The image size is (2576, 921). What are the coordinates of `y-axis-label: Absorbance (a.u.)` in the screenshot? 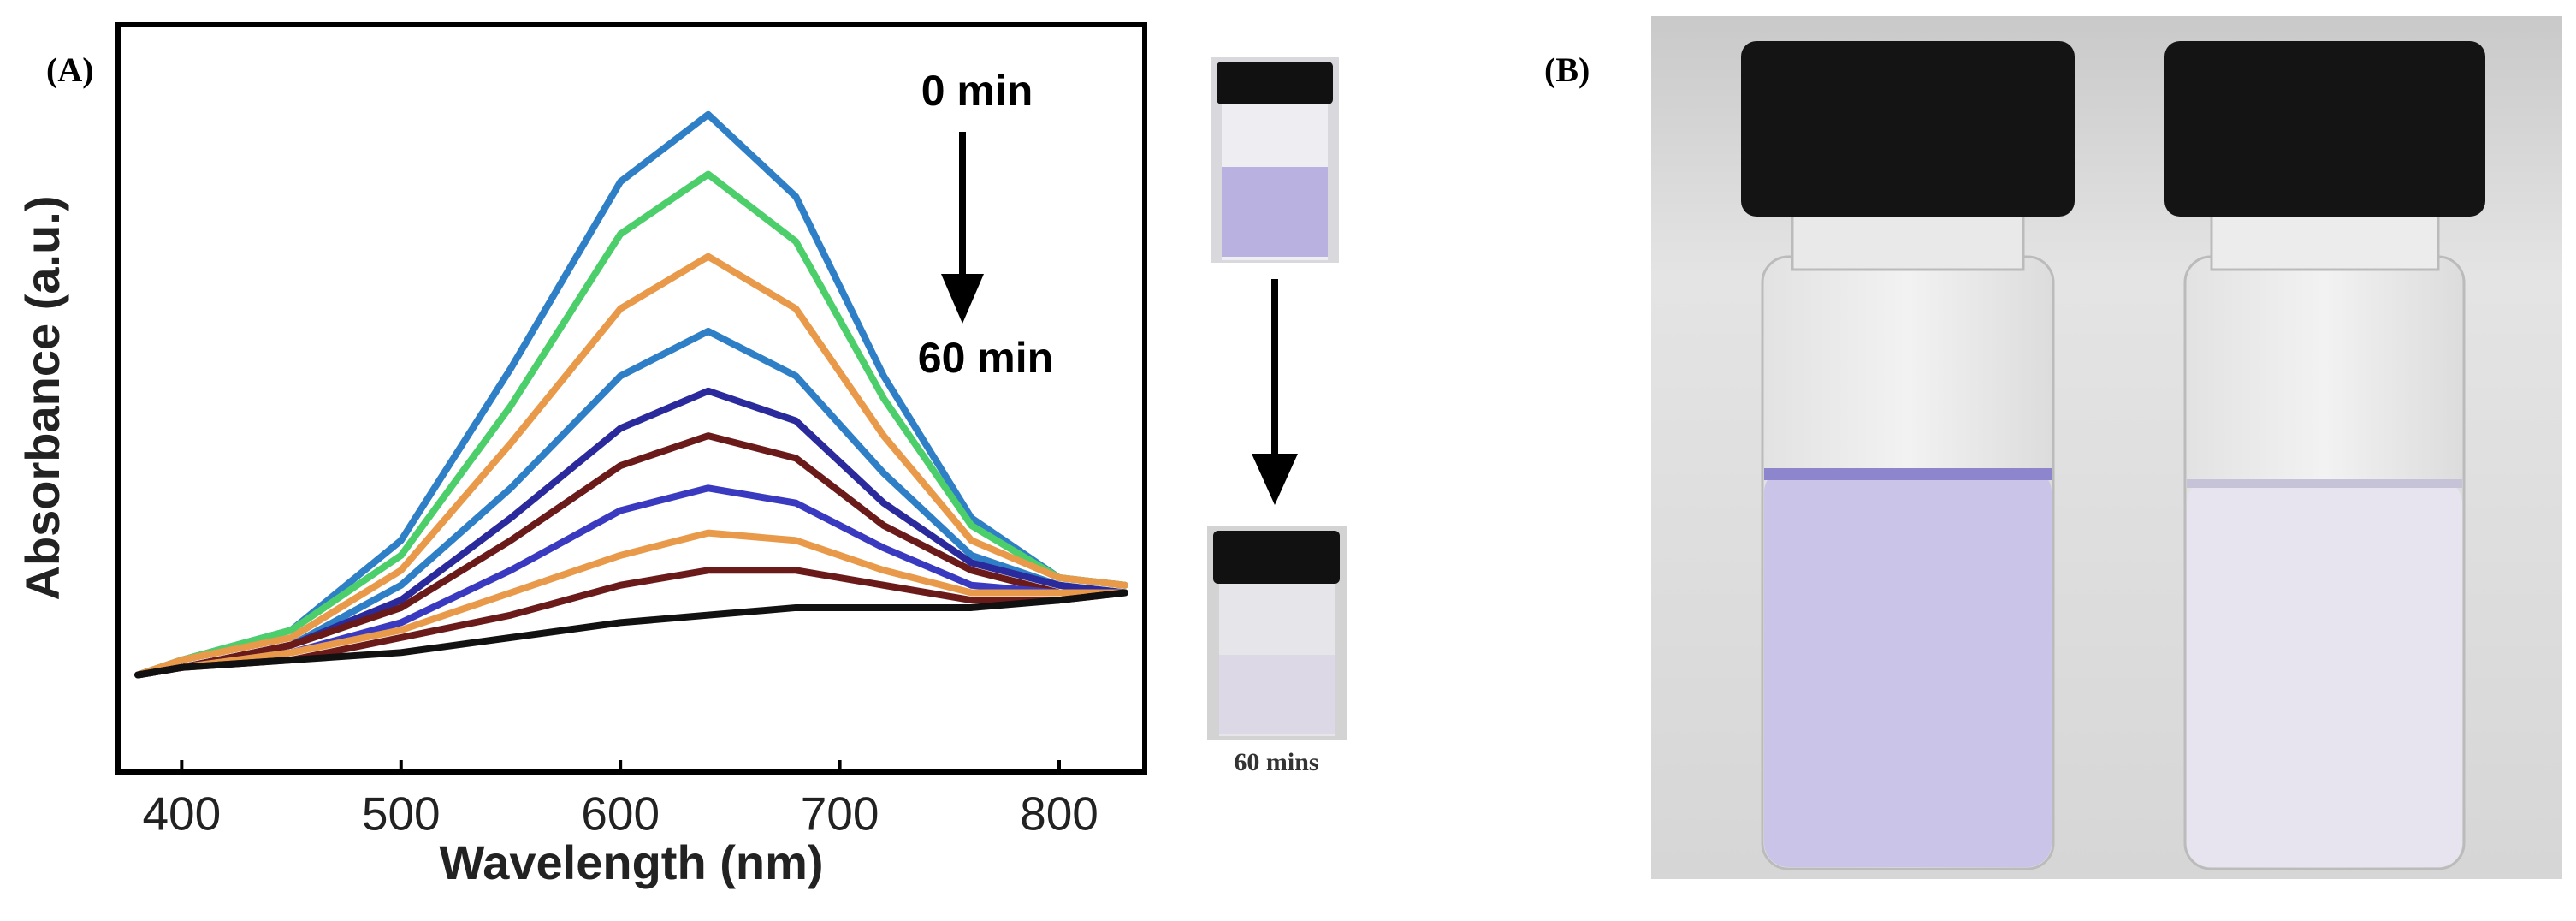 It's located at (42, 398).